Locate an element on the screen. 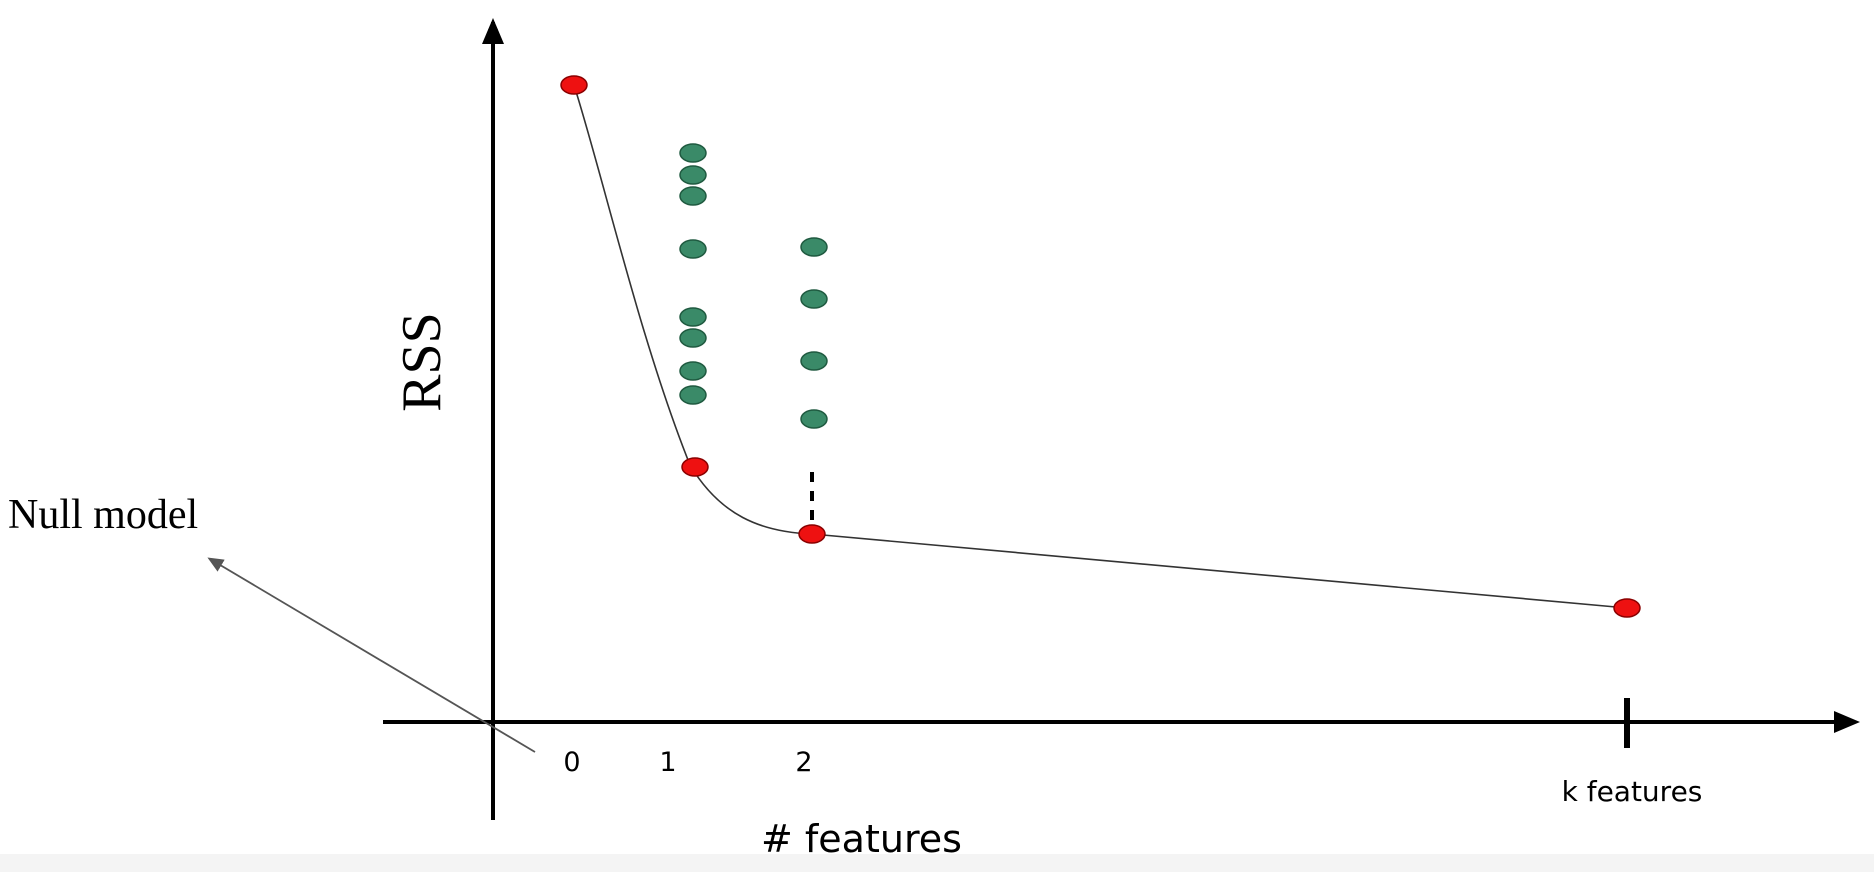 Image resolution: width=1874 pixels, height=877 pixels. best-model-point-k is located at coordinates (1627, 608).